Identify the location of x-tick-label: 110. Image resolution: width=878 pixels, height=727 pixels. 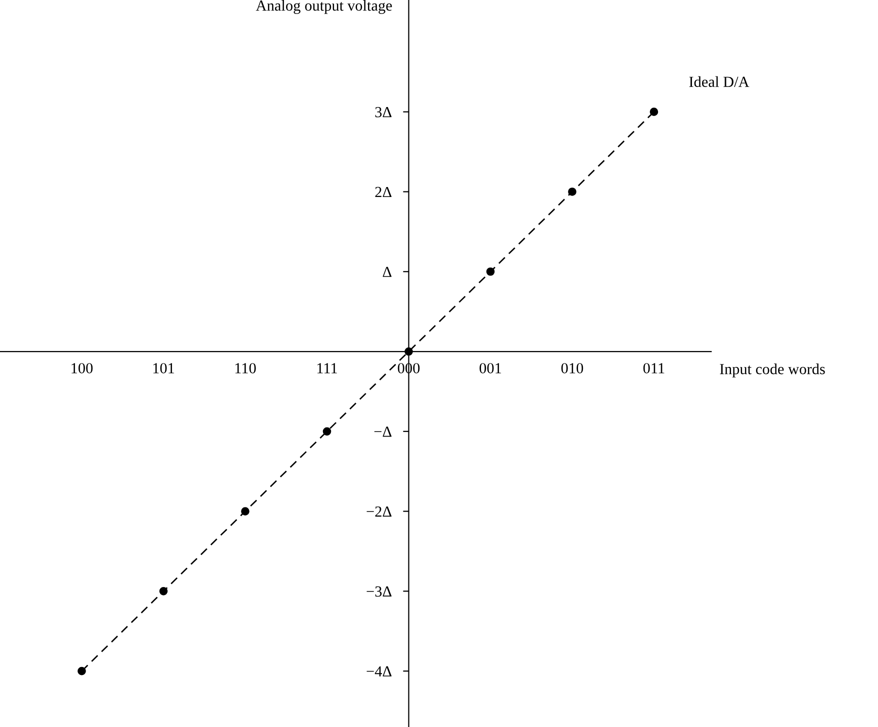
(245, 368).